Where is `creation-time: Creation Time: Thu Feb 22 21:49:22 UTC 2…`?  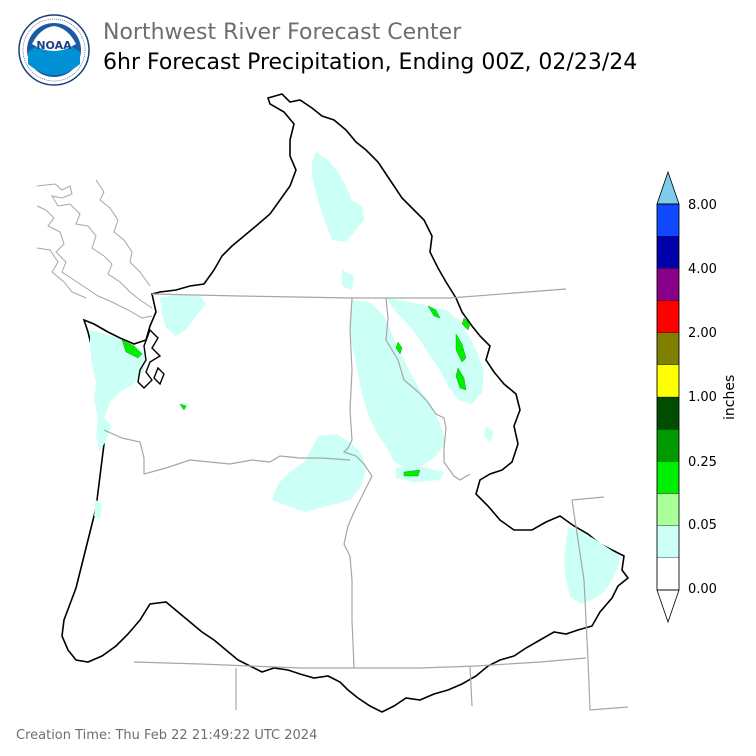
creation-time: Creation Time: Thu Feb 22 21:49:22 UTC 2… is located at coordinates (167, 735).